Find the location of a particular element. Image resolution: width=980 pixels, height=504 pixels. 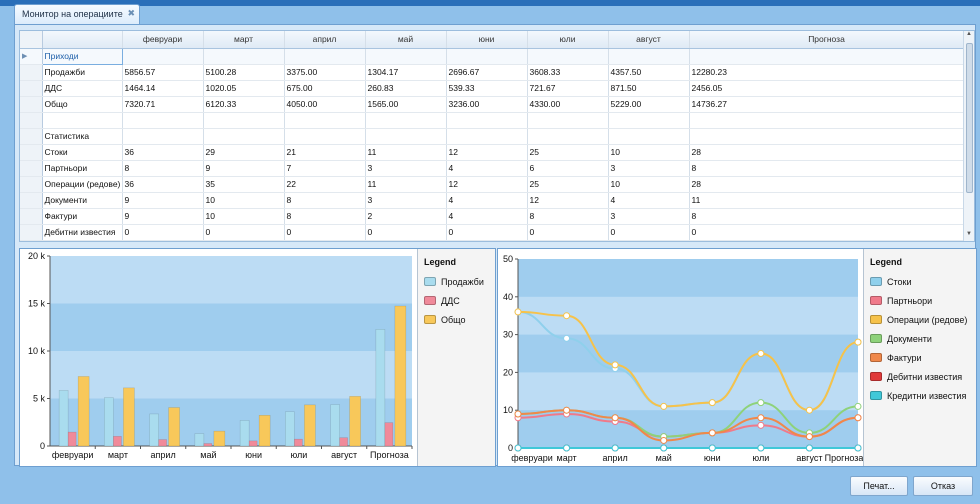

legend-item: Партньори is located at coordinates (920, 300).